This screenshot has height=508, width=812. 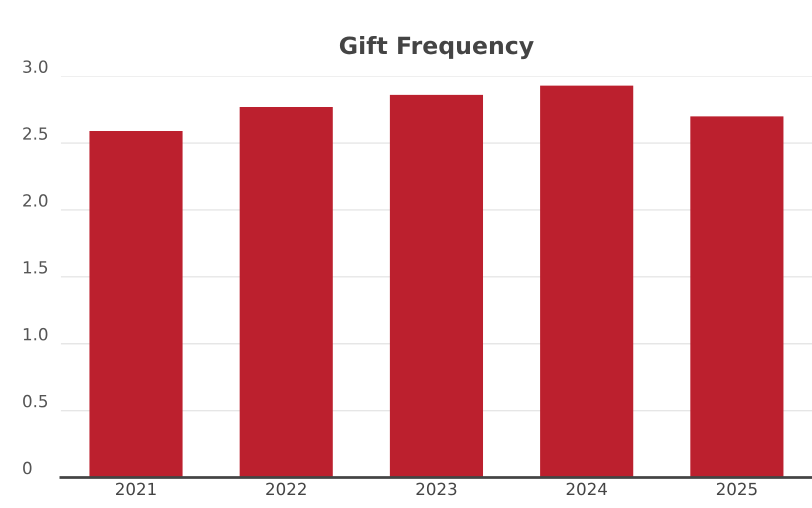 I want to click on x-tick-label: 2021, so click(x=136, y=489).